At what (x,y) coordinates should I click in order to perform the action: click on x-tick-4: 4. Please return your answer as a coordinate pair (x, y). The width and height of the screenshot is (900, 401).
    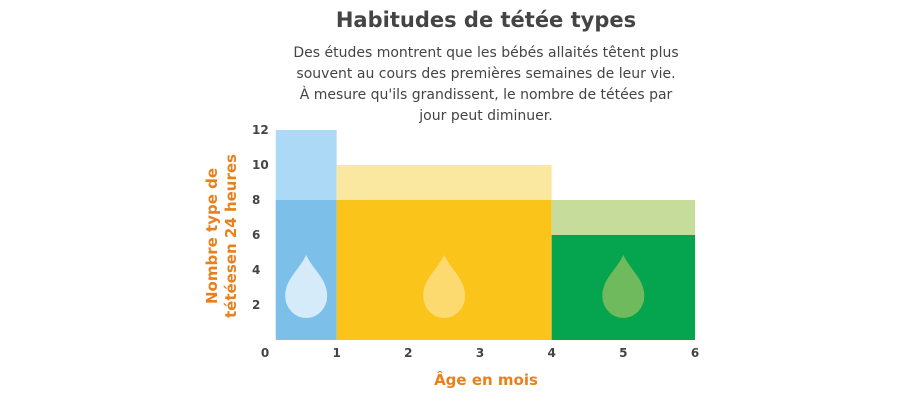
    Looking at the image, I should click on (551, 353).